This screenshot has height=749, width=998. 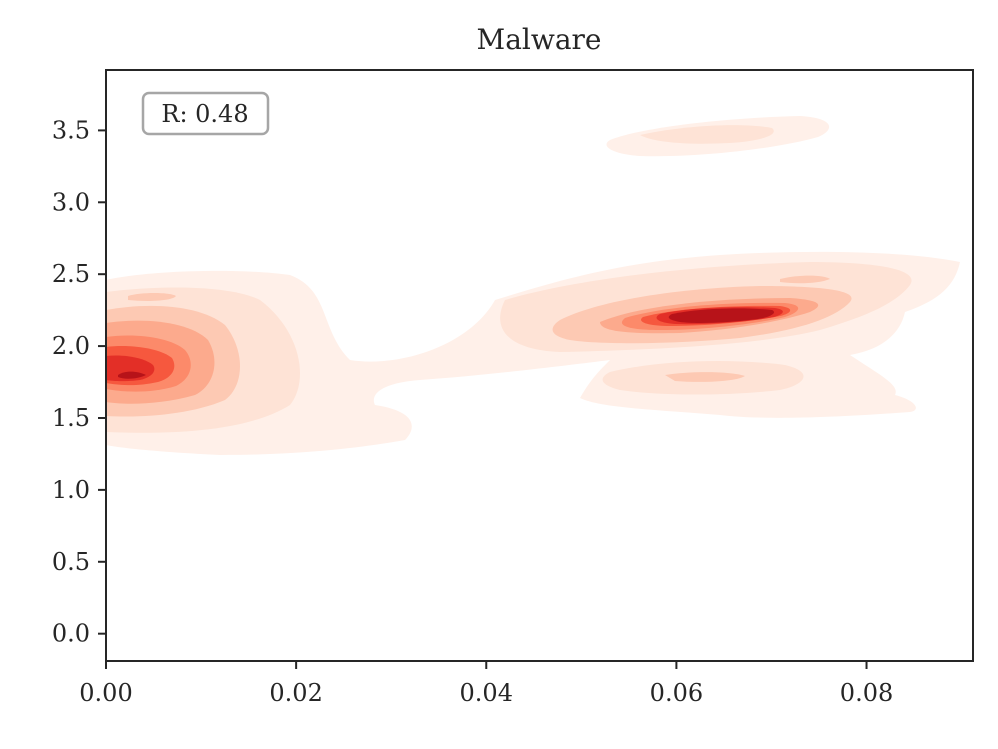 I want to click on x-tick-label: 0.02, so click(x=295, y=693).